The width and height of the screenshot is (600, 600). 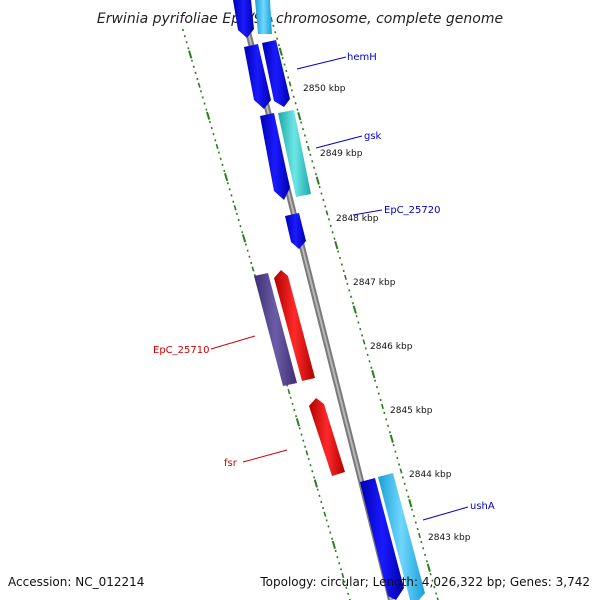 I want to click on gene-label-EpC_25720: EpC_25720, so click(x=412, y=210).